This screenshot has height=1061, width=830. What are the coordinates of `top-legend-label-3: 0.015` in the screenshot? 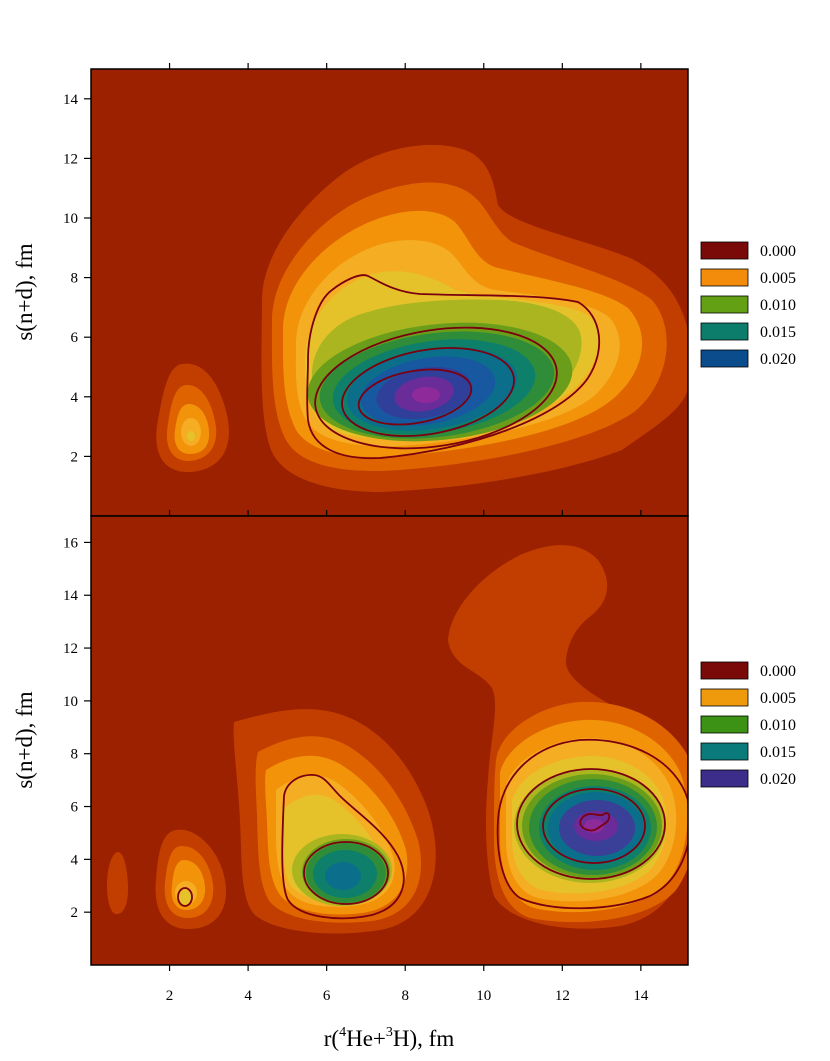 It's located at (778, 332).